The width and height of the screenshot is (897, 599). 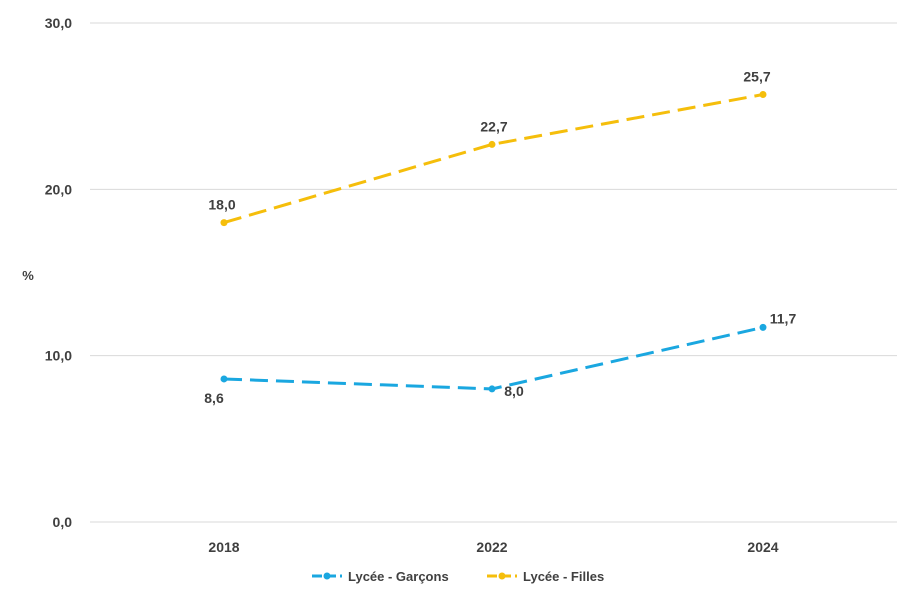 What do you see at coordinates (514, 391) in the screenshot?
I see `data-label: 8,0` at bounding box center [514, 391].